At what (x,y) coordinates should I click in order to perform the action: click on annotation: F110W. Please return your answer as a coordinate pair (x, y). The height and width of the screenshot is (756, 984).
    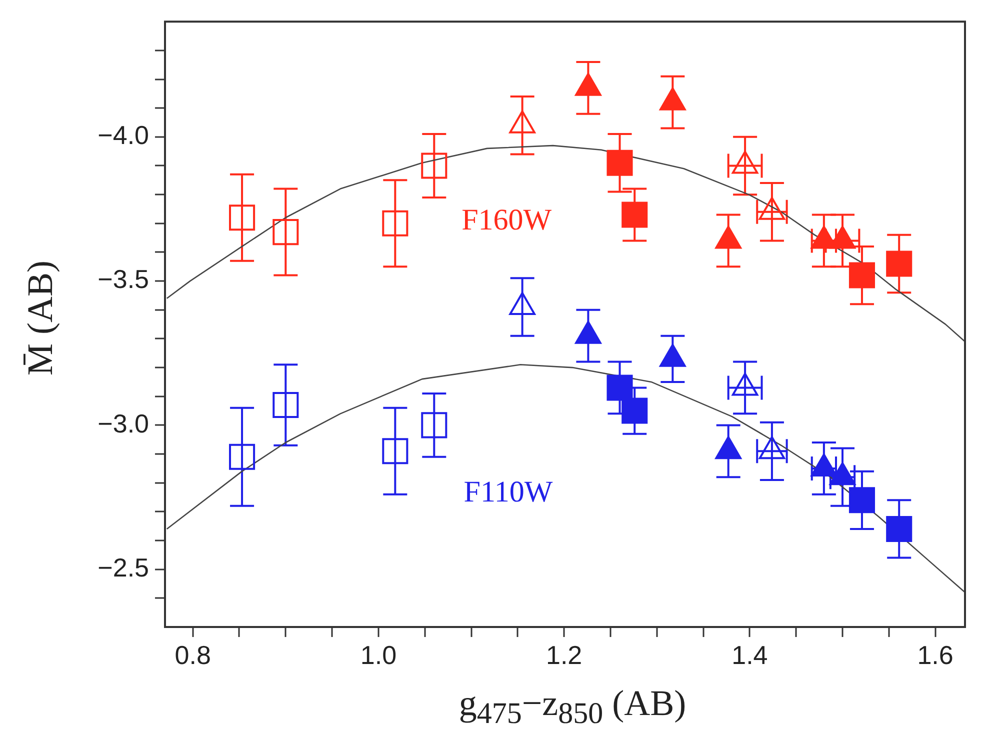
    Looking at the image, I should click on (509, 492).